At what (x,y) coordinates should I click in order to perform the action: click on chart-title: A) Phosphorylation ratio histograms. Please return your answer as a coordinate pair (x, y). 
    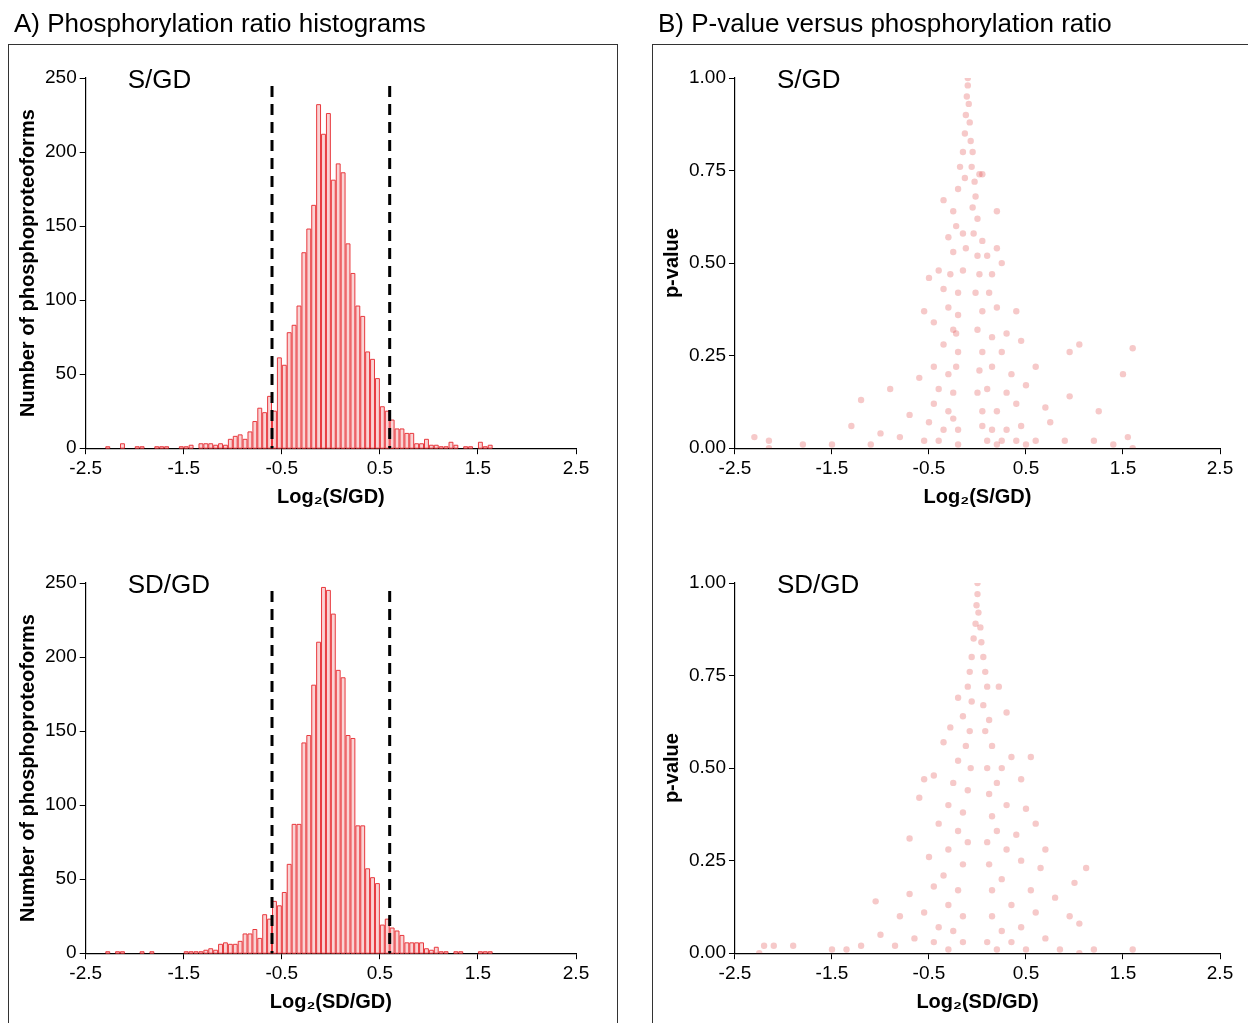
    Looking at the image, I should click on (220, 23).